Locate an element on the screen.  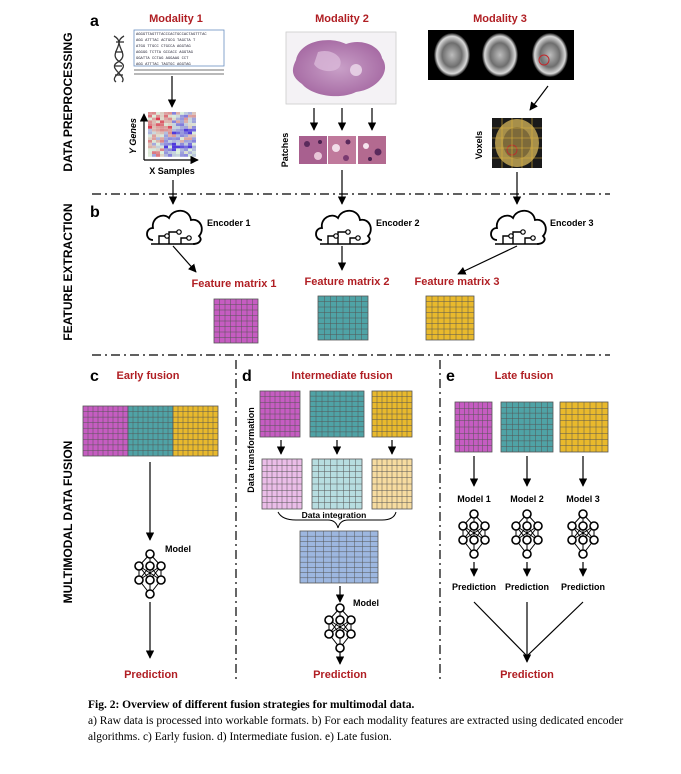
sequence-line: ATGG TTGCC CTGCCA AGGTAG is located at coordinates (163, 47).